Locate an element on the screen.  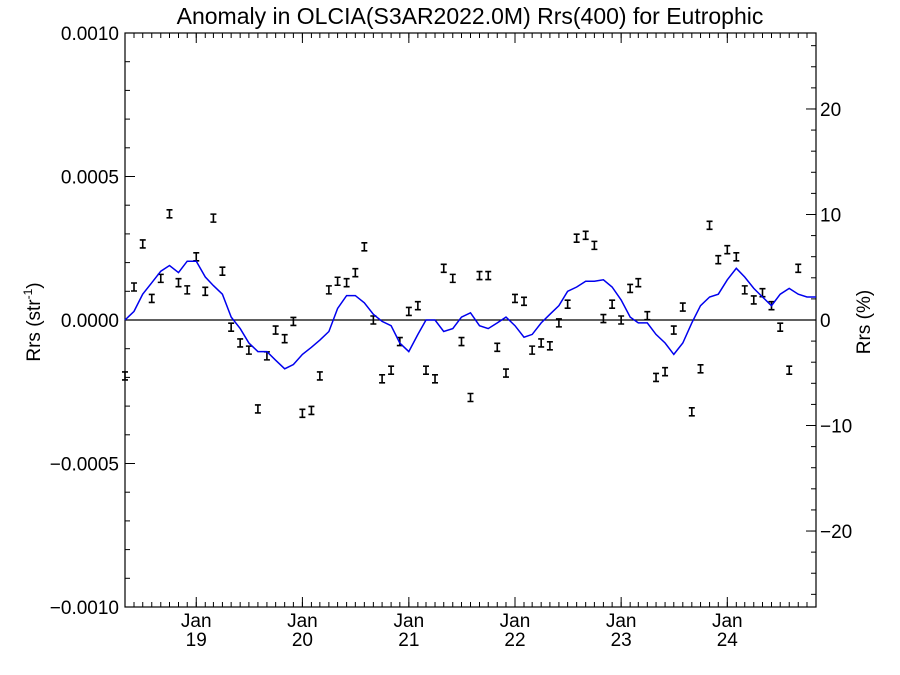
y-axis-label-superscript: -1 is located at coordinates (28, 293).